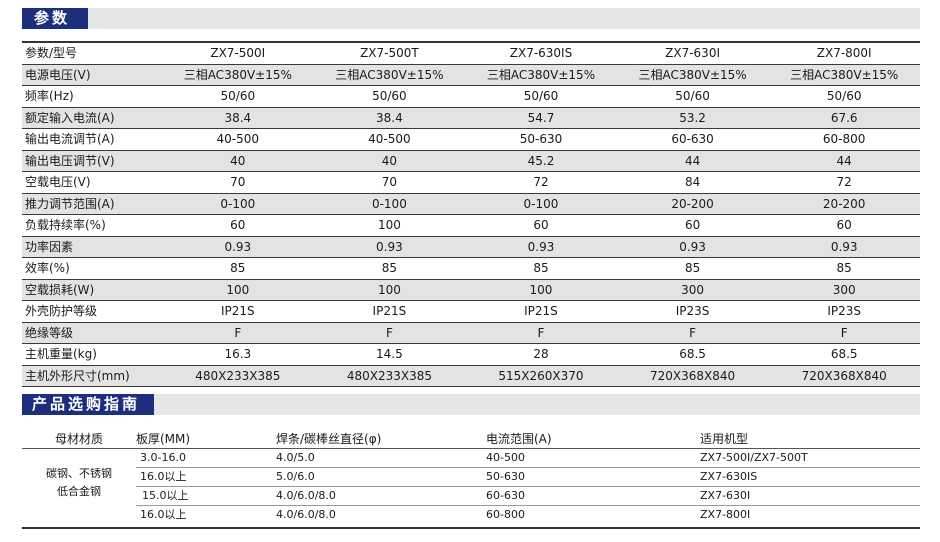  I want to click on spec-cell: 28, so click(541, 354).